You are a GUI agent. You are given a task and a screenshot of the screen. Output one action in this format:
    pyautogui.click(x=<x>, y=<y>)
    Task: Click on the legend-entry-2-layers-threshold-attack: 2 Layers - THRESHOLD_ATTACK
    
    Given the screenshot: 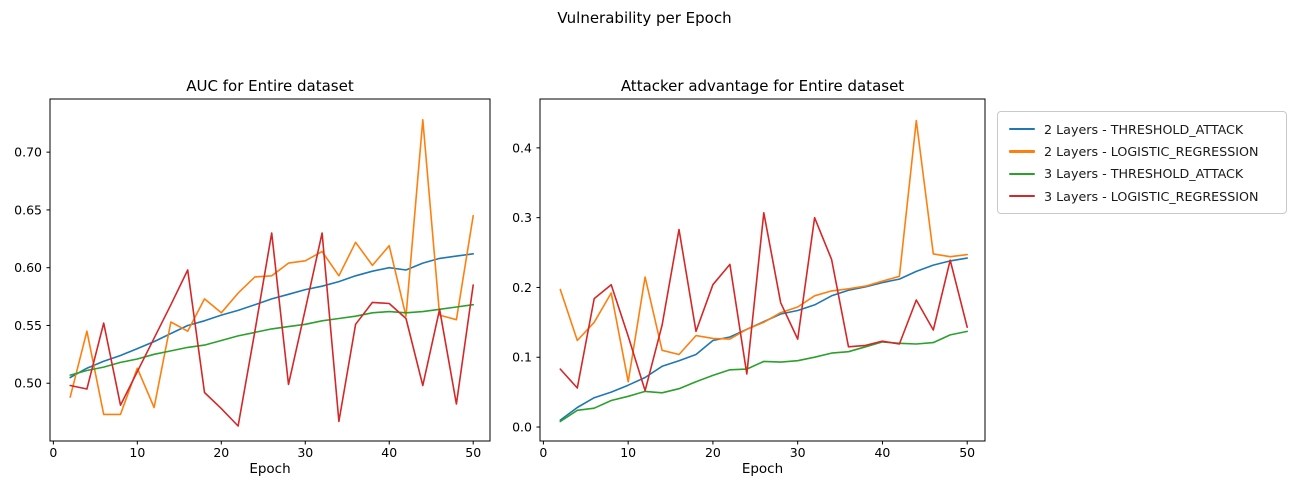 What is the action you would take?
    pyautogui.click(x=1141, y=129)
    